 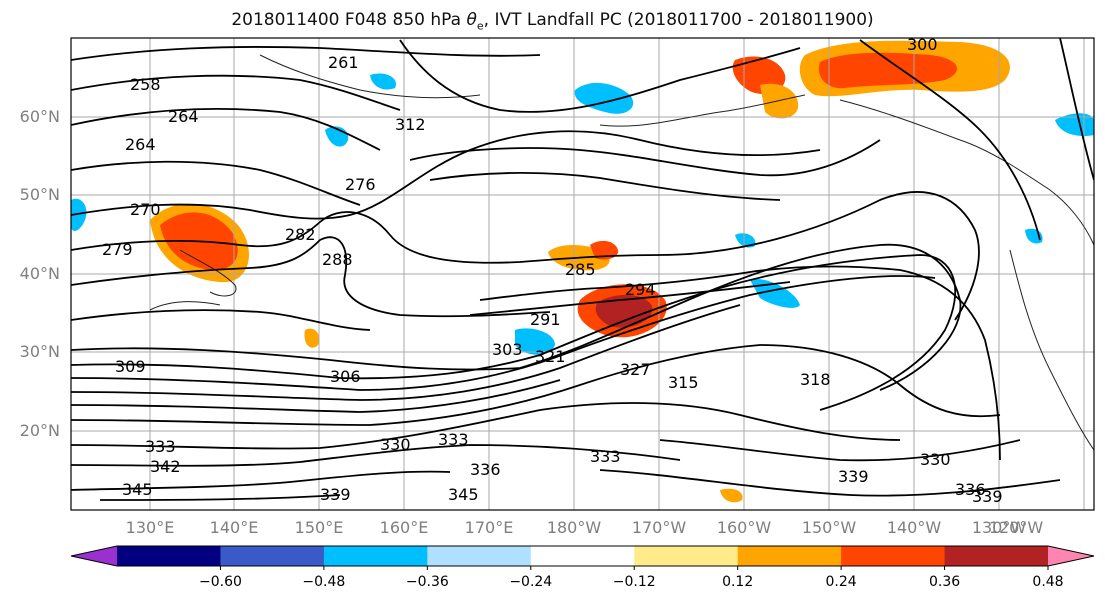 What do you see at coordinates (40, 194) in the screenshot?
I see `lat-label: 50°N` at bounding box center [40, 194].